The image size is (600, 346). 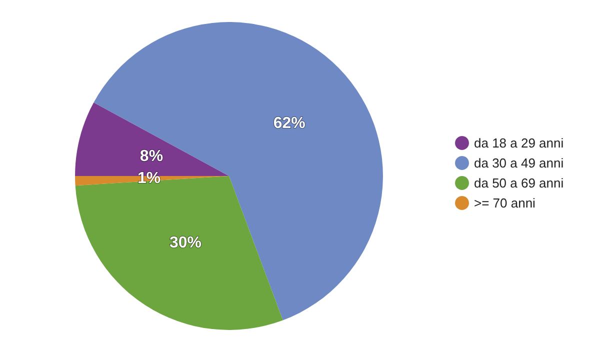 I want to click on legend-label: >= 70 anni, so click(x=505, y=203).